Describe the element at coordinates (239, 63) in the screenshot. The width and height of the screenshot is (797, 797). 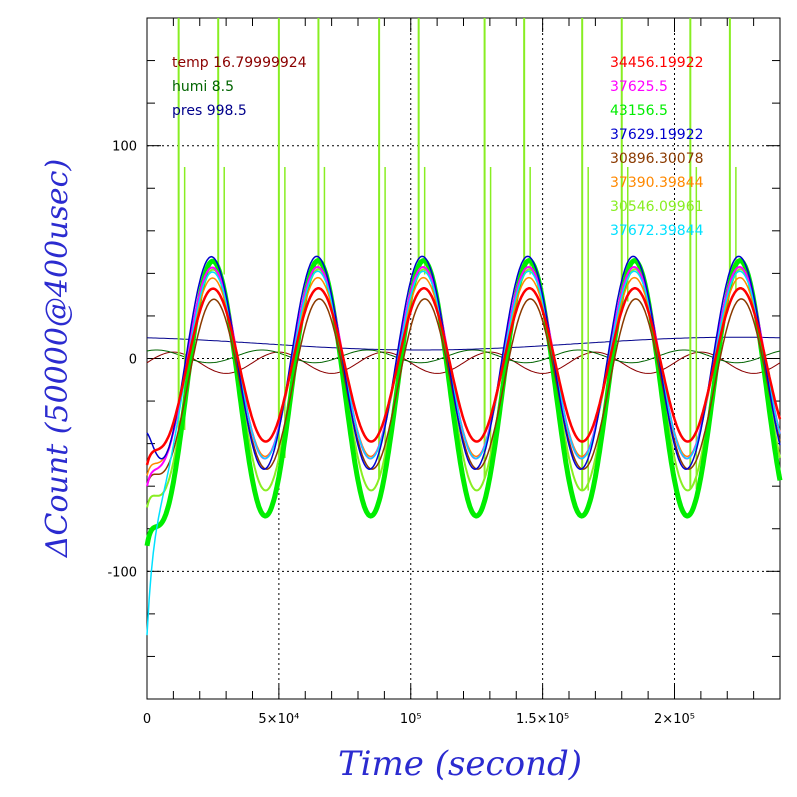
I see `env-legend-entry: temp 16.79999924` at that location.